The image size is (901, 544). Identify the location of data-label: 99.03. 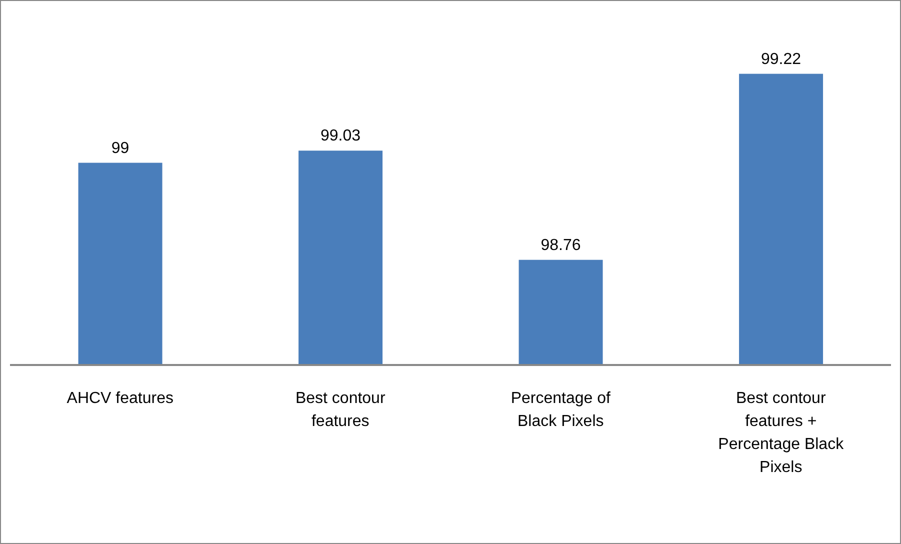
(340, 136).